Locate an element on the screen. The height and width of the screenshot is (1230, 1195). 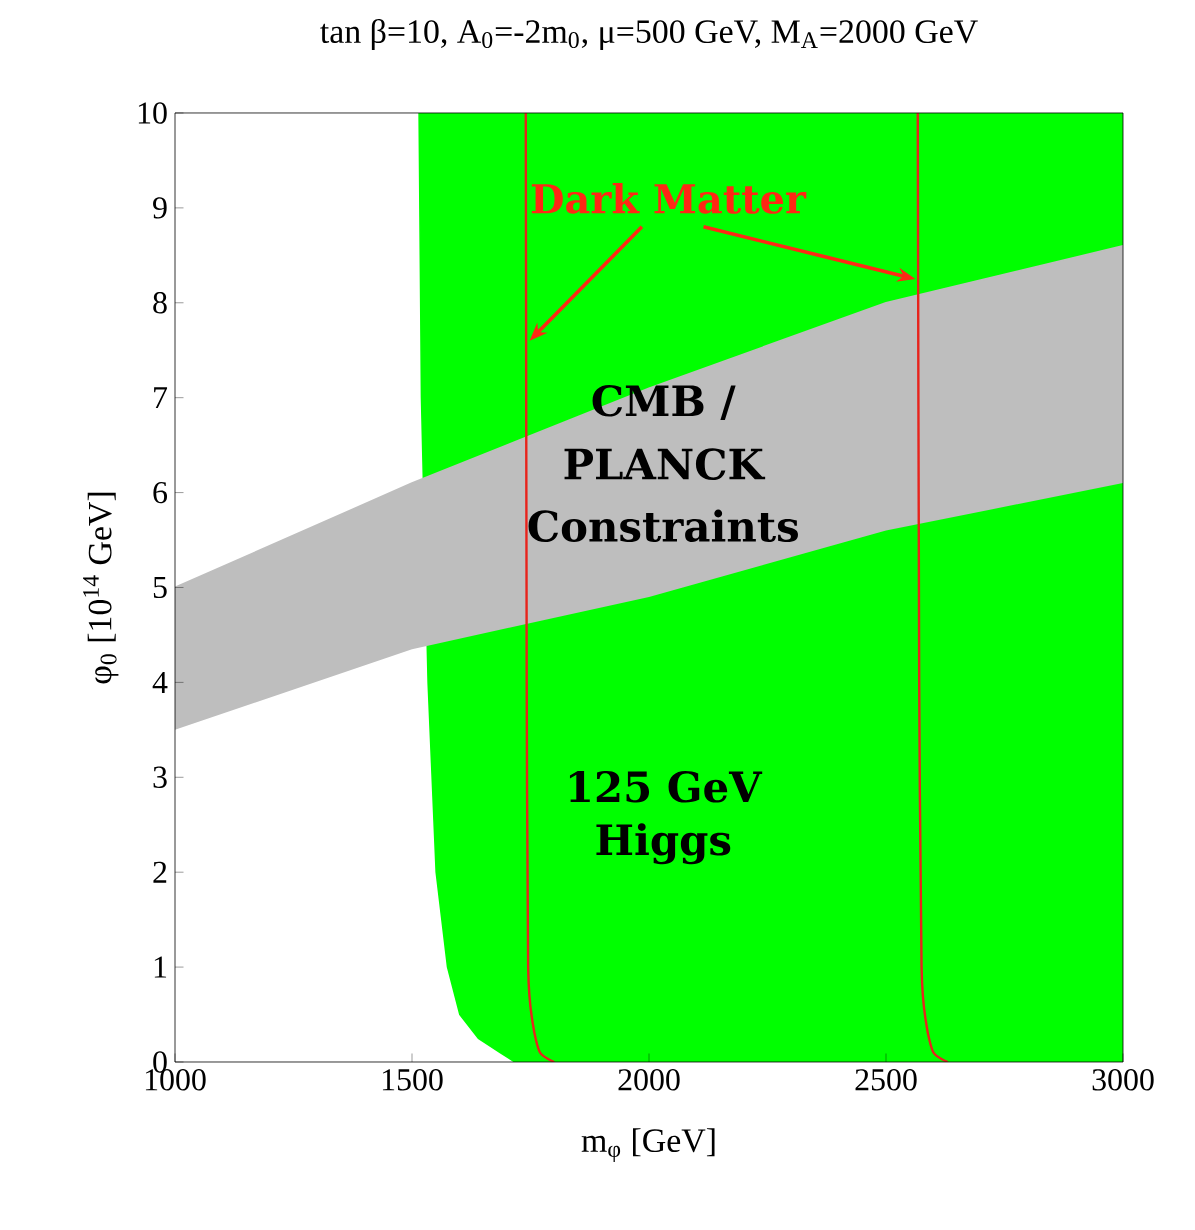
x-tick-label: 2000 is located at coordinates (649, 1080).